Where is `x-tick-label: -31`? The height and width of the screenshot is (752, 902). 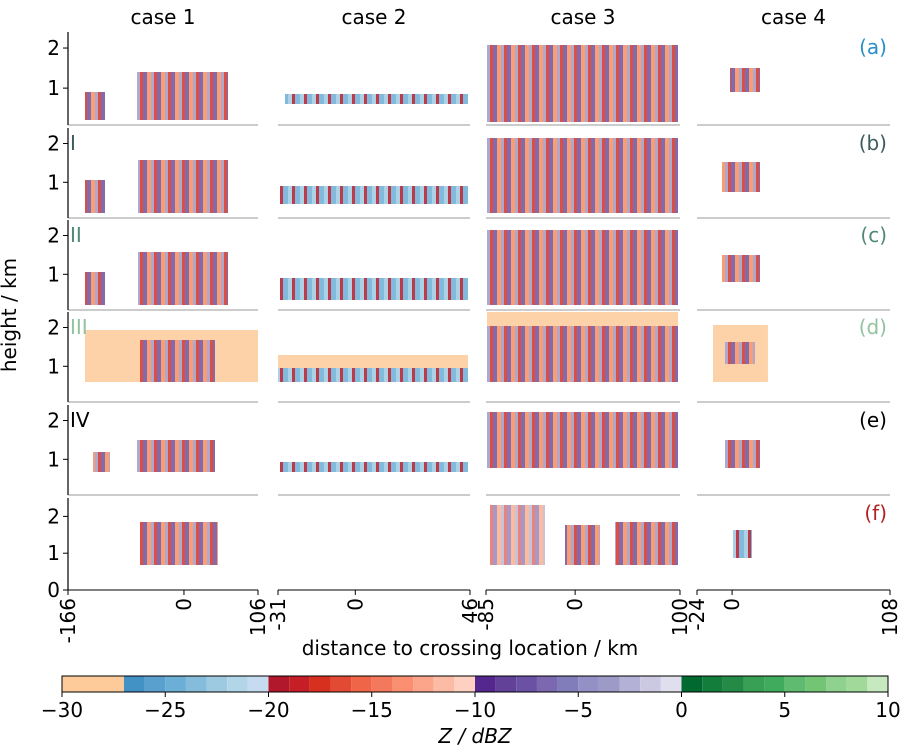
x-tick-label: -31 is located at coordinates (278, 614).